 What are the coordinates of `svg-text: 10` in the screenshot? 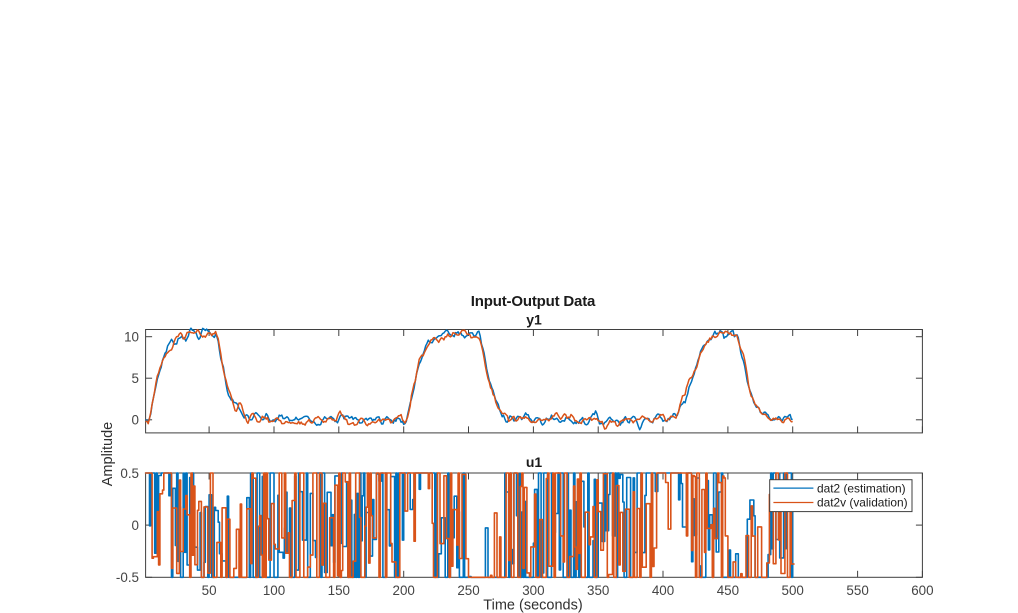 It's located at (131, 337).